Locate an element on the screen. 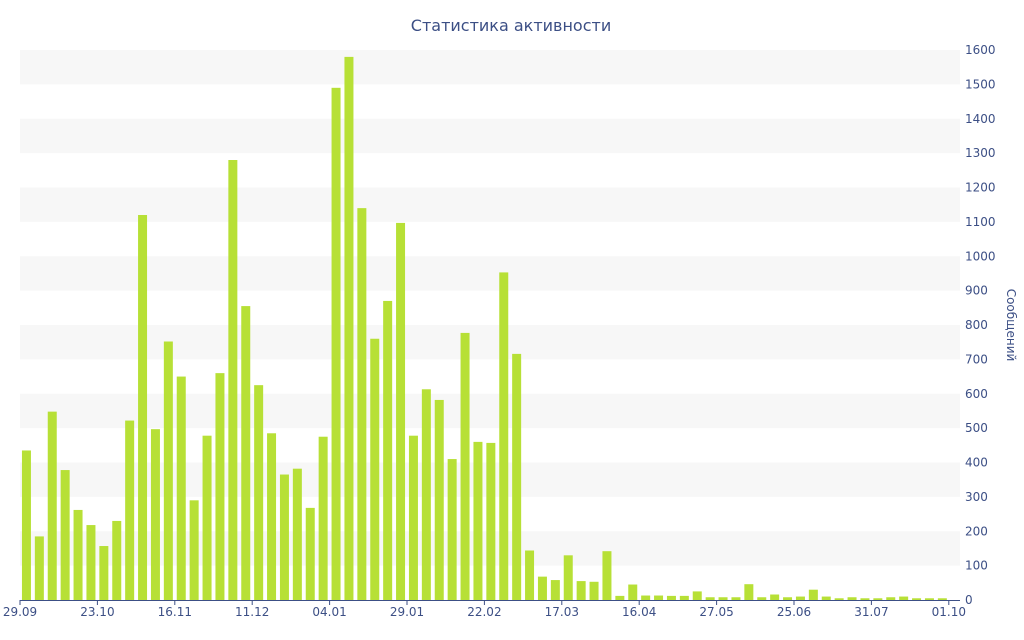  y-tick-label: 400 is located at coordinates (976, 463).